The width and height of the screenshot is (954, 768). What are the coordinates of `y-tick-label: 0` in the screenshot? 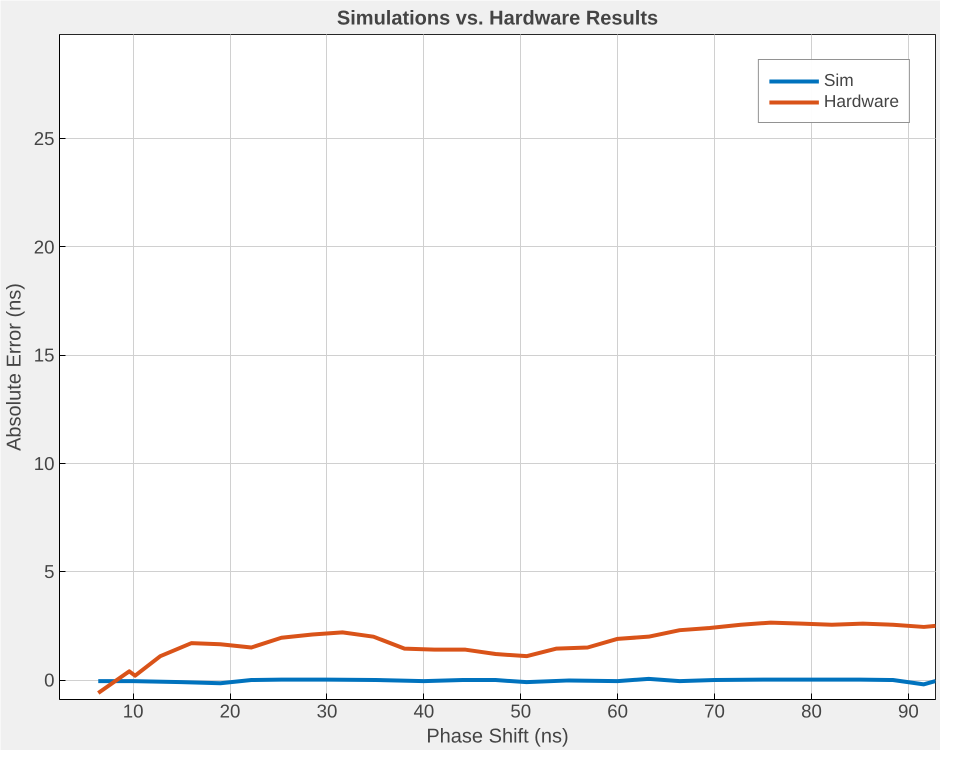 It's located at (49, 680).